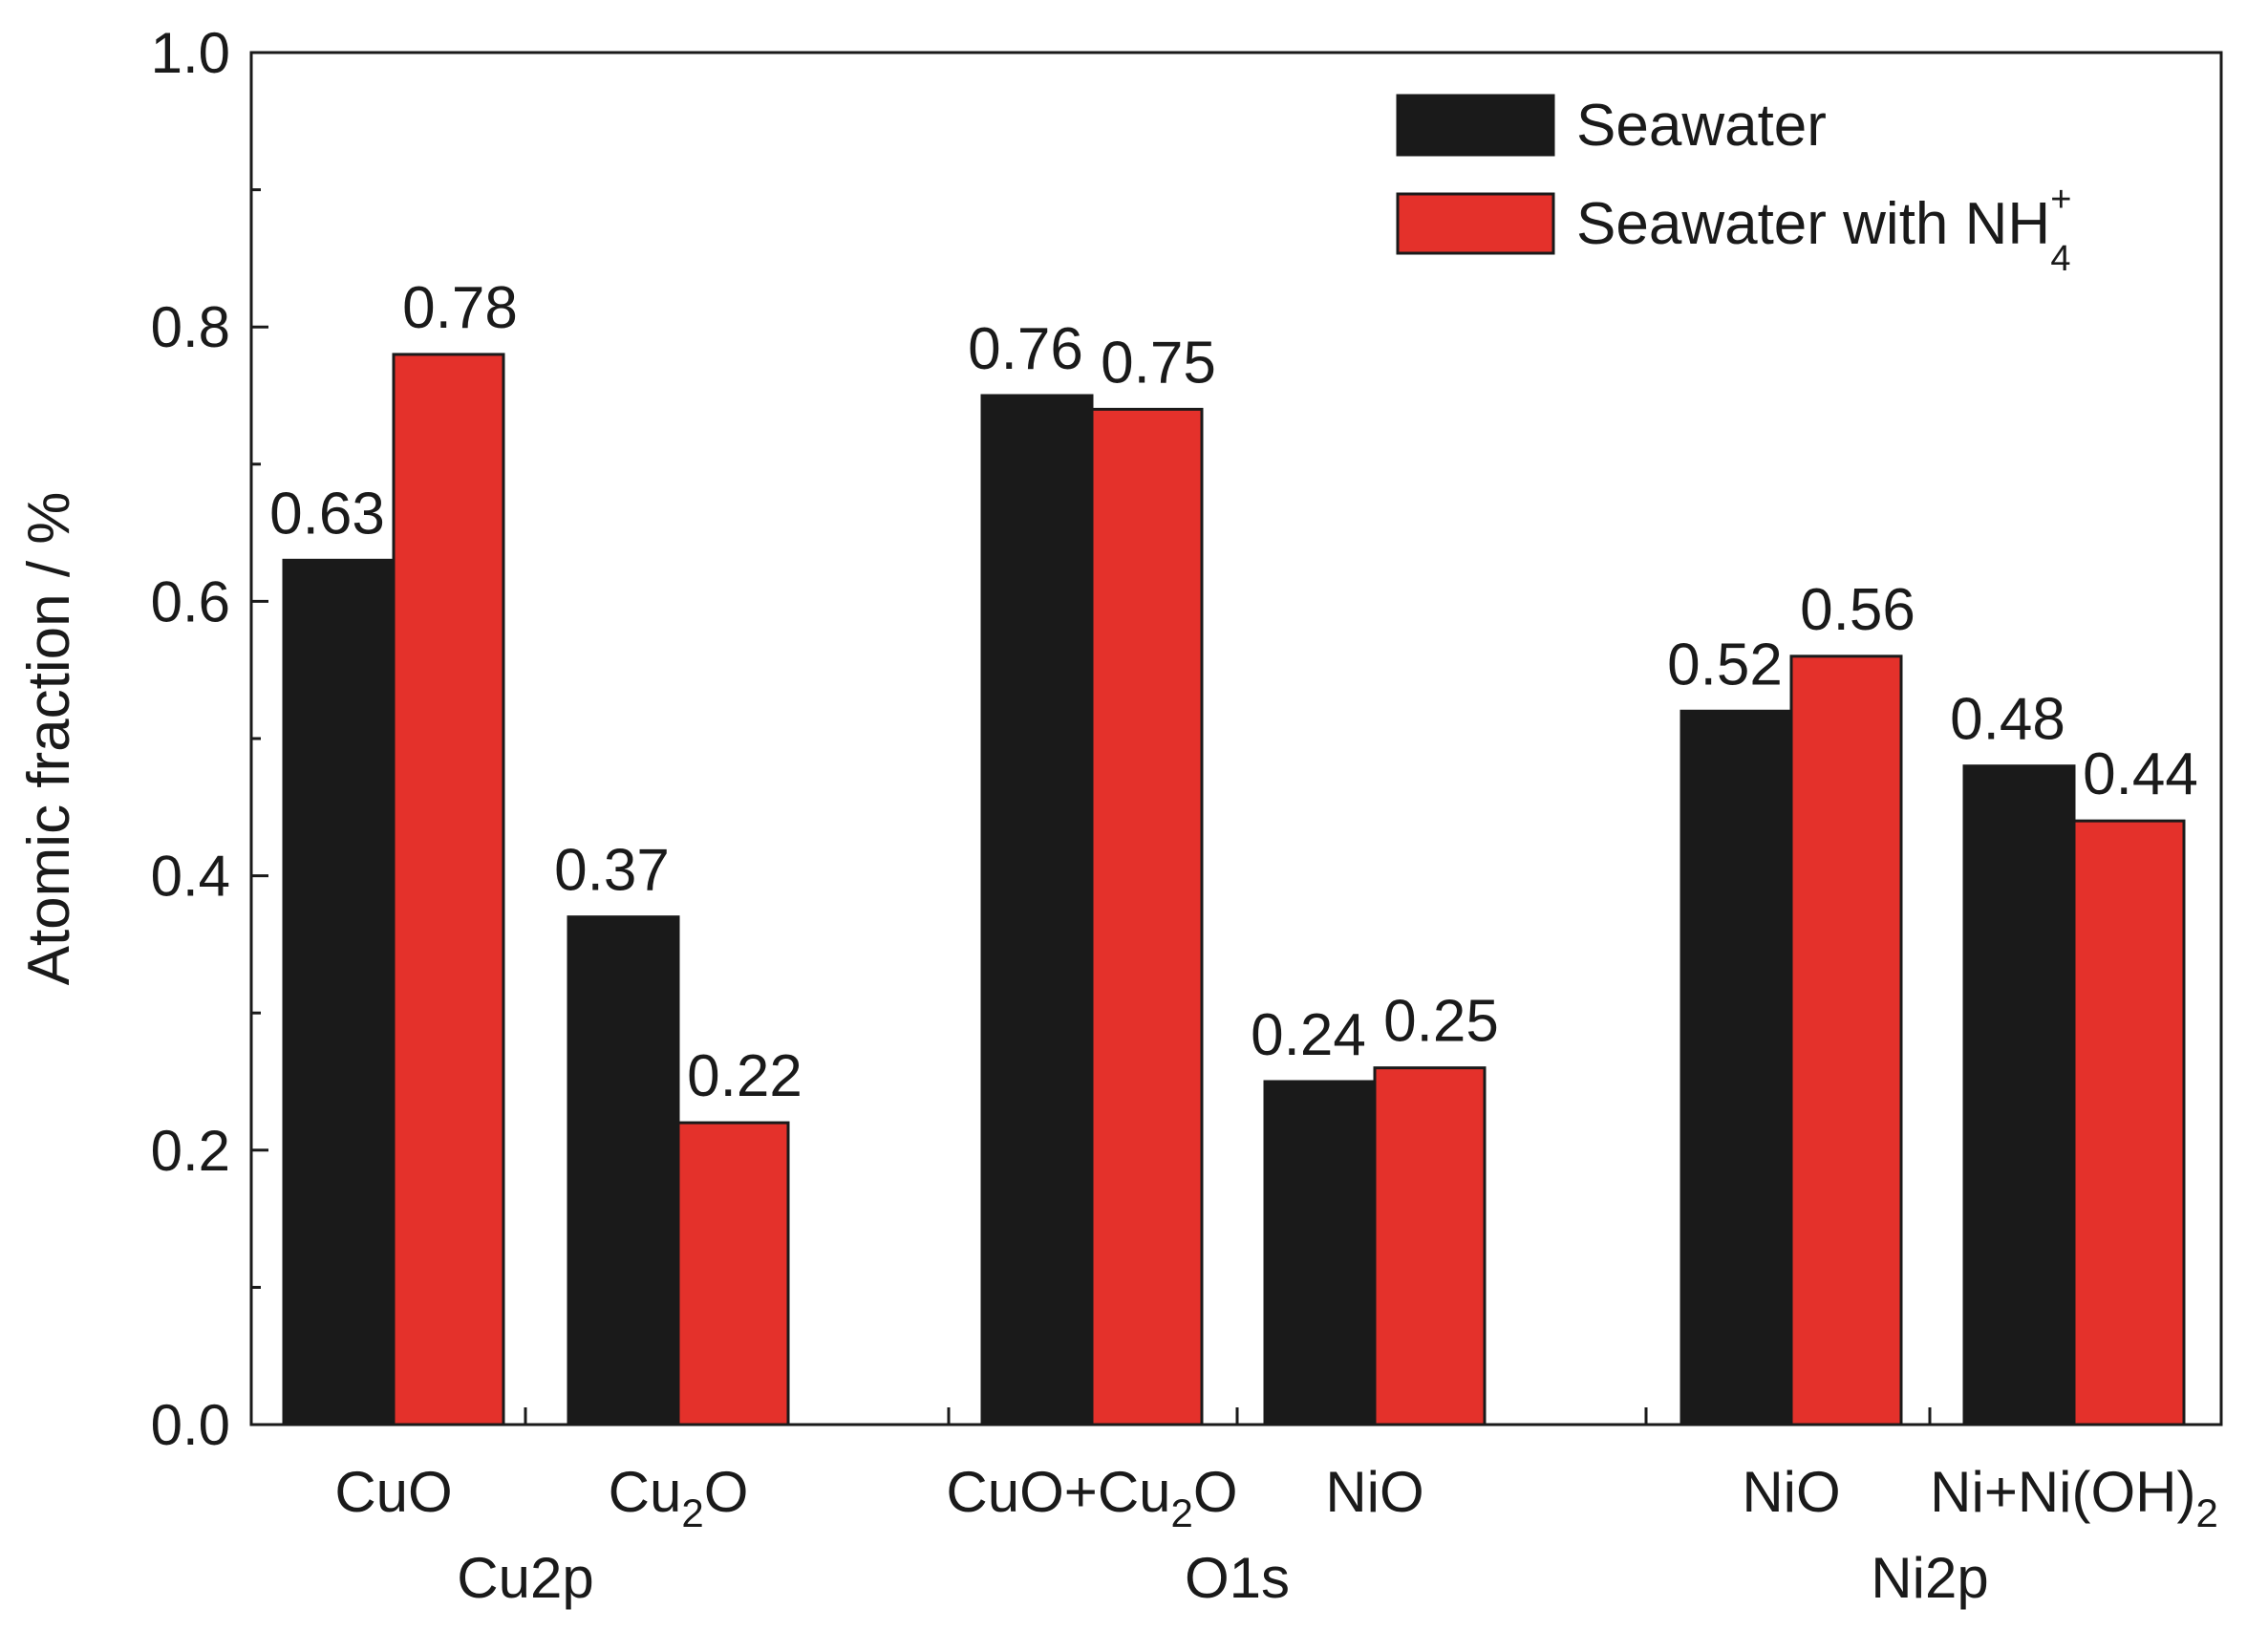  What do you see at coordinates (190, 877) in the screenshot?
I see `y-tick-label: 0.4` at bounding box center [190, 877].